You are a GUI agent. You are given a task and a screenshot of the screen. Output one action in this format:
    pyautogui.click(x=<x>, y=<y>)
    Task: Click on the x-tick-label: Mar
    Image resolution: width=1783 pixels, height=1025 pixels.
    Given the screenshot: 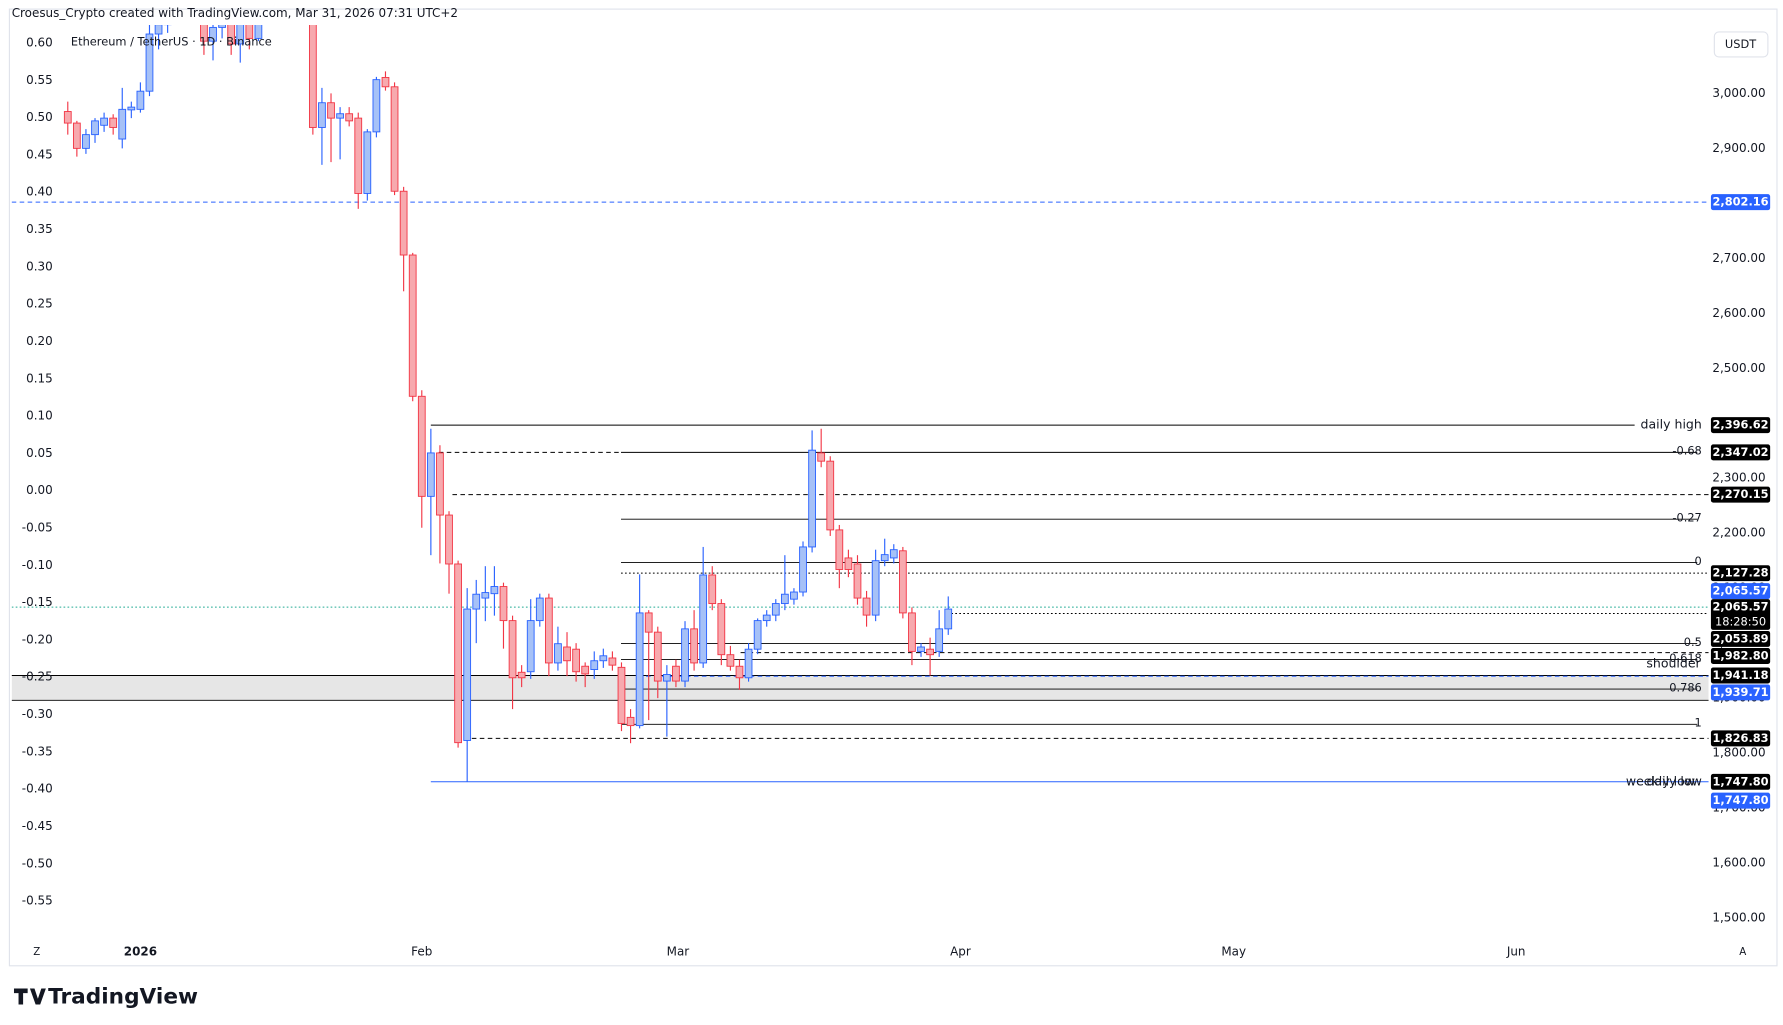 What is the action you would take?
    pyautogui.click(x=678, y=952)
    